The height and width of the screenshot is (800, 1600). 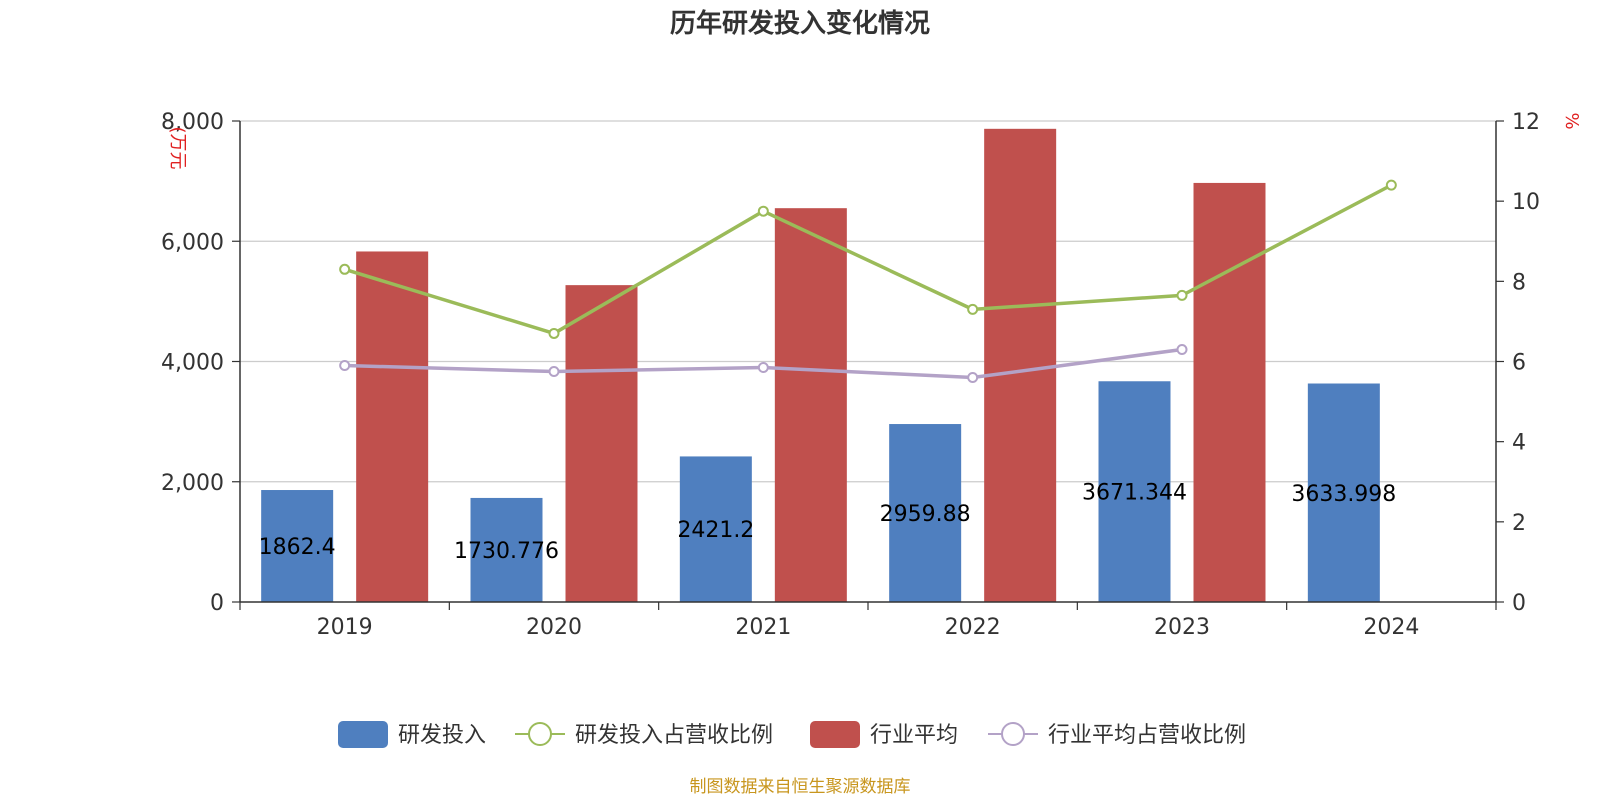 I want to click on x-tick-label: 2020, so click(x=554, y=627).